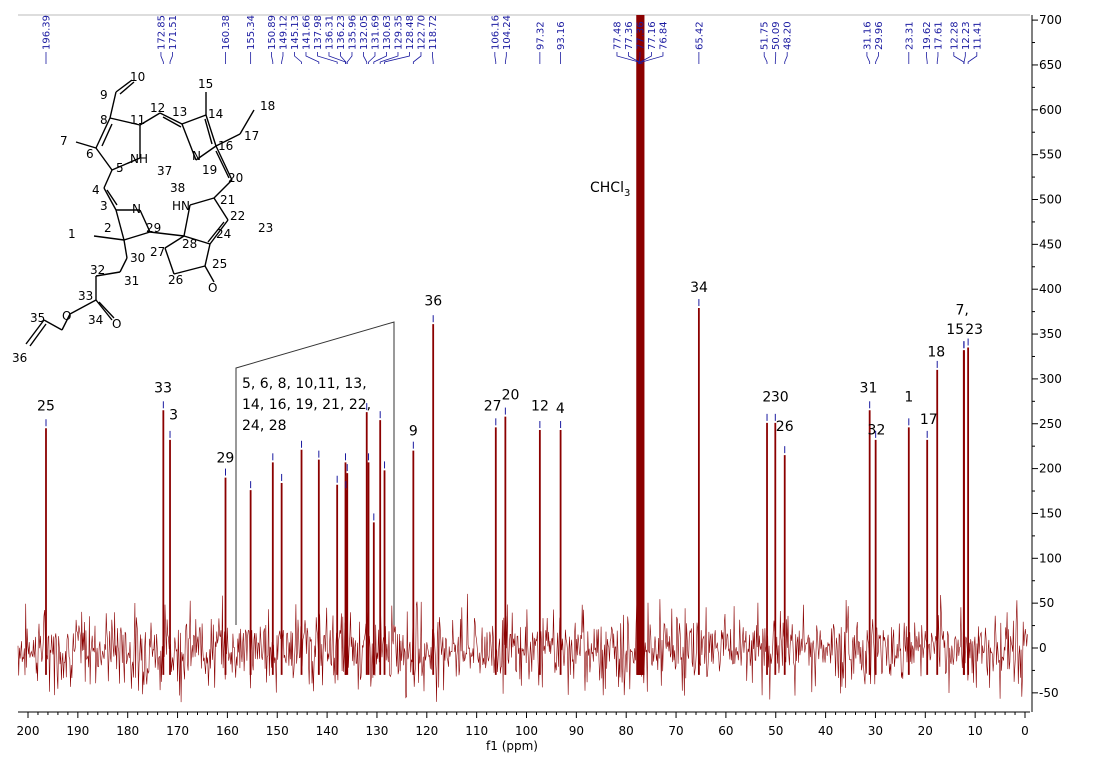 The width and height of the screenshot is (1094, 764). I want to click on y-tick-label: 150, so click(1050, 513).